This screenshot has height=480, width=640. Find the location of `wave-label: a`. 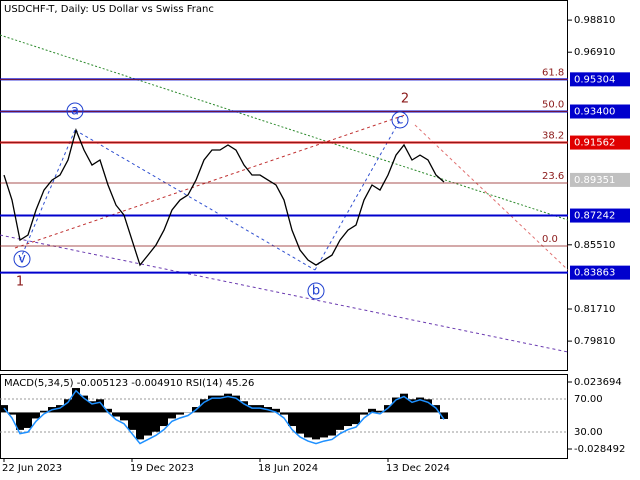

wave-label: a is located at coordinates (75, 111).